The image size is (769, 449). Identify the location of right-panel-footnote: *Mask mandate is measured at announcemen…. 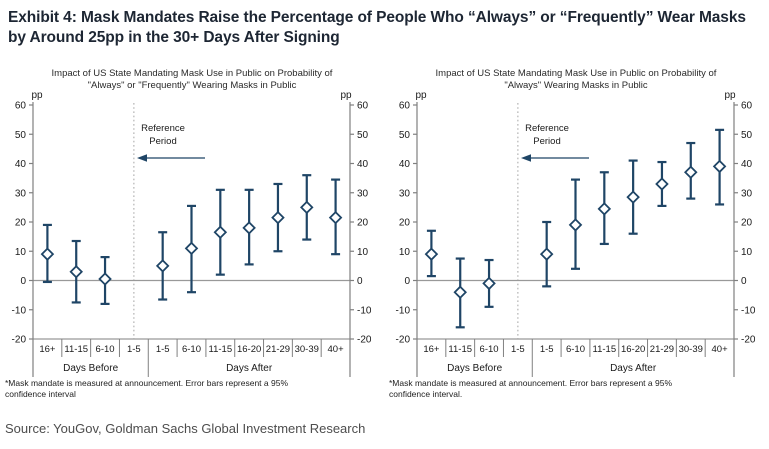
(531, 389).